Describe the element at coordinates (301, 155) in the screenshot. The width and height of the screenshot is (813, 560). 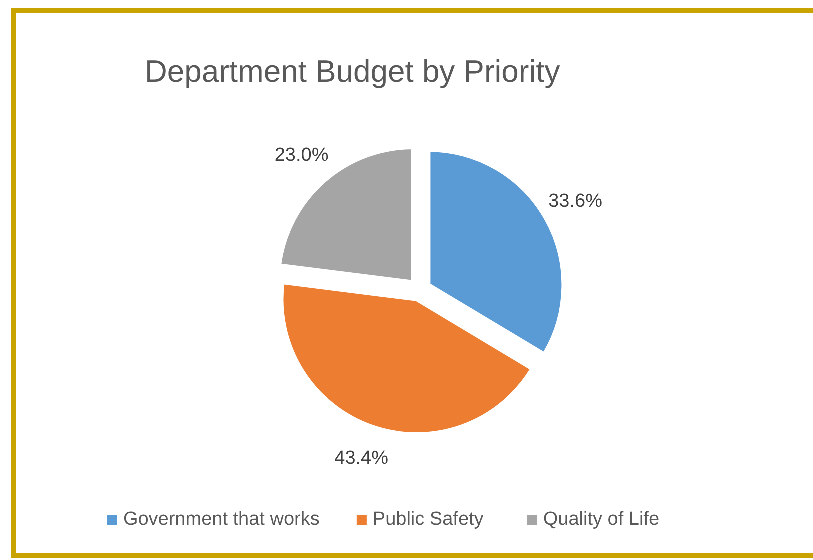
I see `data-label: 23.0%` at that location.